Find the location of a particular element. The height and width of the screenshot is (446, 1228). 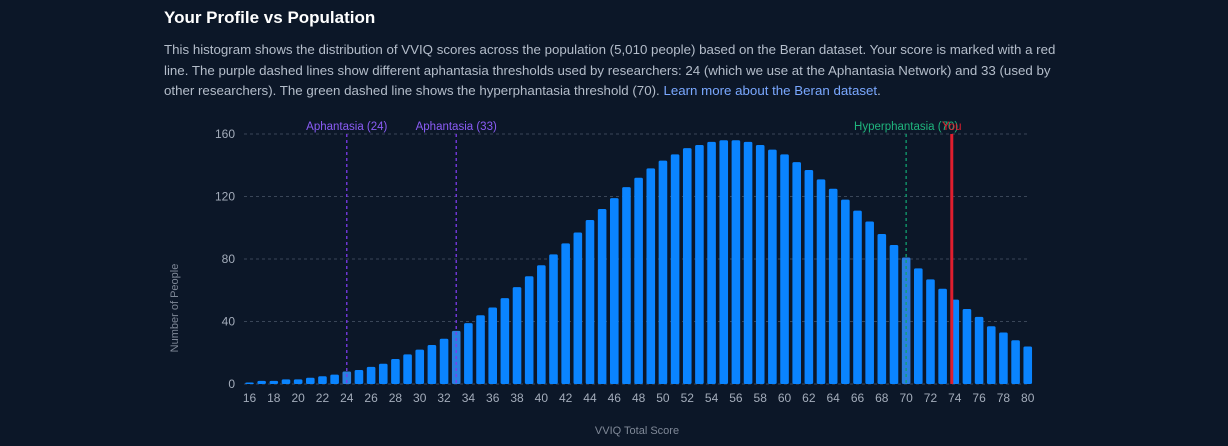

x-tick-label: 58 is located at coordinates (761, 398).